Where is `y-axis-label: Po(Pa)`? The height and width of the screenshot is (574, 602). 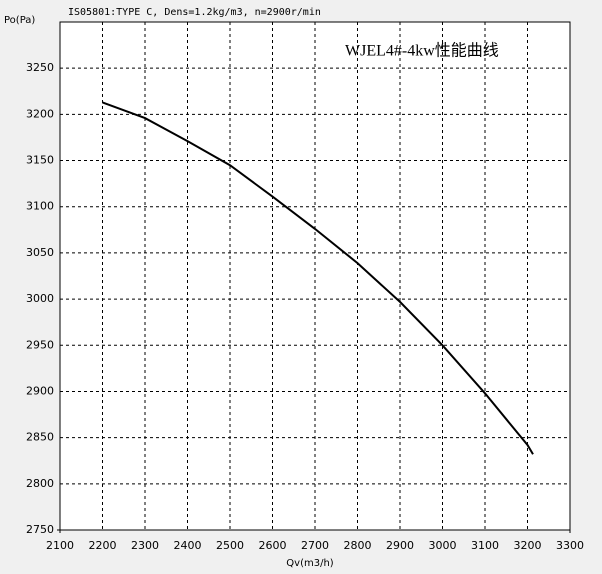 y-axis-label: Po(Pa) is located at coordinates (19, 20).